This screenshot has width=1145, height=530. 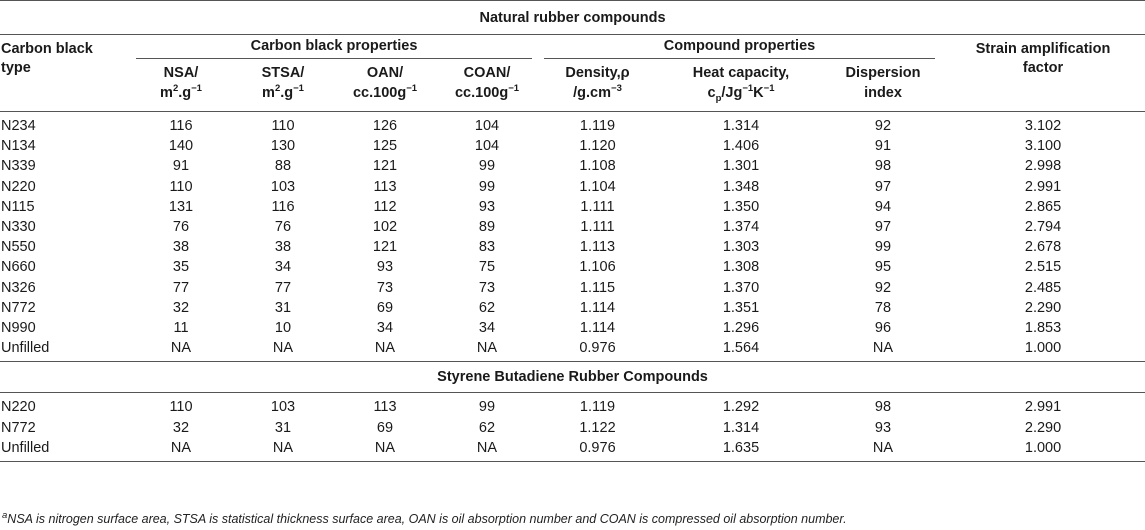 I want to click on table-cell: 125, so click(x=385, y=146).